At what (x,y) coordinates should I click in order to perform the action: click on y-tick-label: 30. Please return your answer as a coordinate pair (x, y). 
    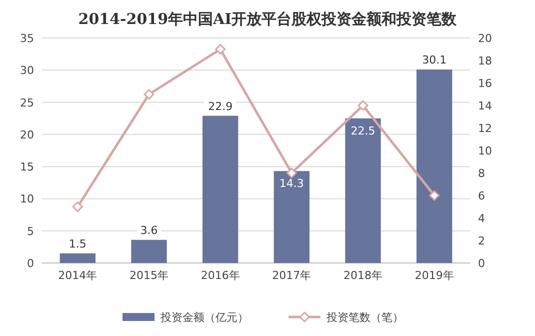
    Looking at the image, I should click on (27, 71).